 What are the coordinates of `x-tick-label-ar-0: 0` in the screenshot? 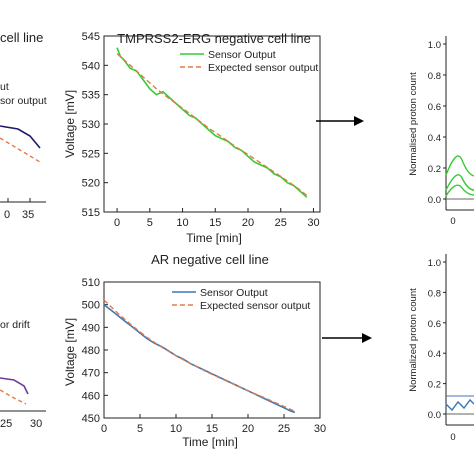 It's located at (104, 429).